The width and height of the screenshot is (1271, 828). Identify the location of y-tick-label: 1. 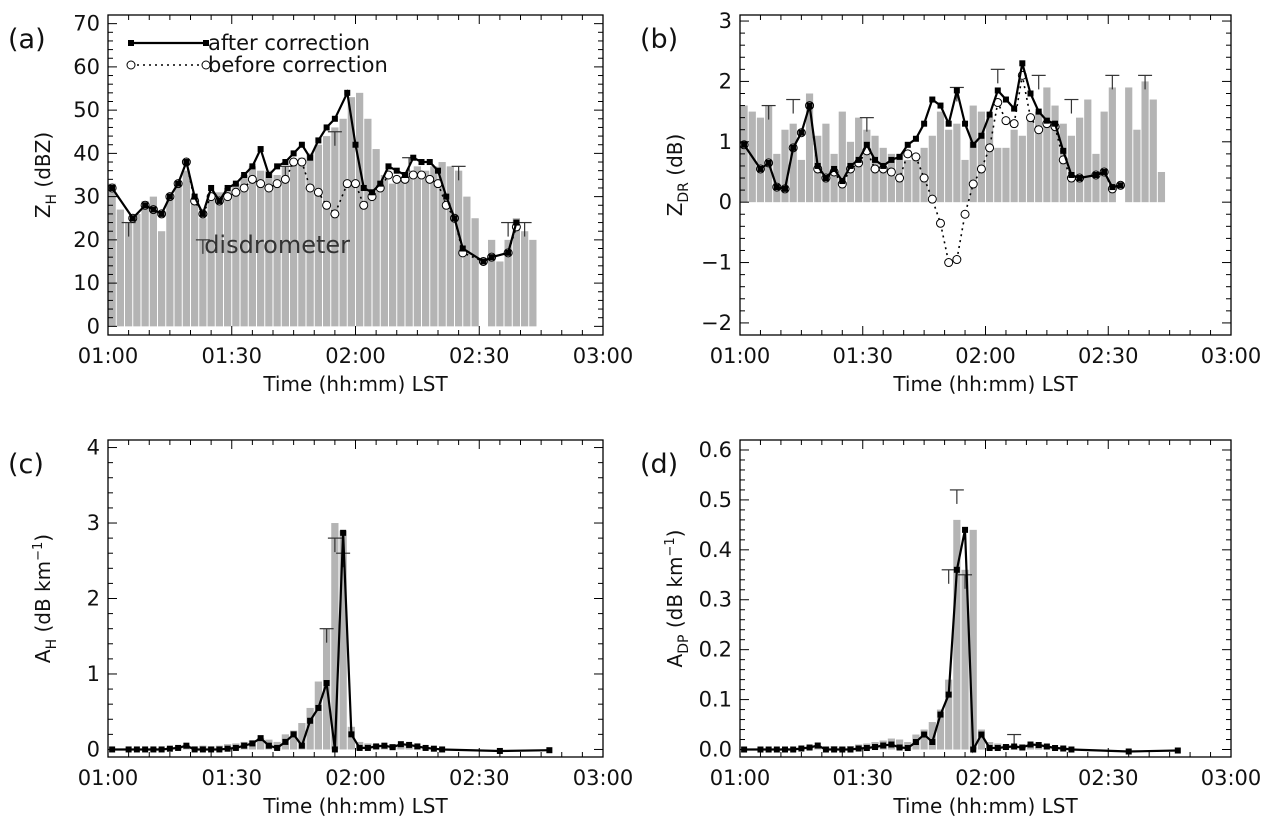
(725, 142).